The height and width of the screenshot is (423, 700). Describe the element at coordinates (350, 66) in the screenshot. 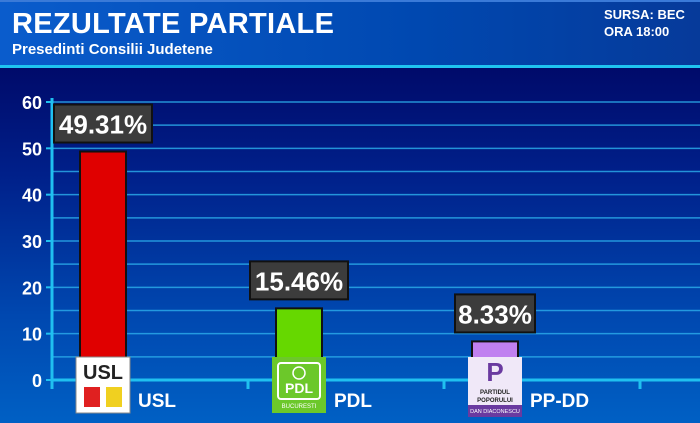

I see `header-divider` at that location.